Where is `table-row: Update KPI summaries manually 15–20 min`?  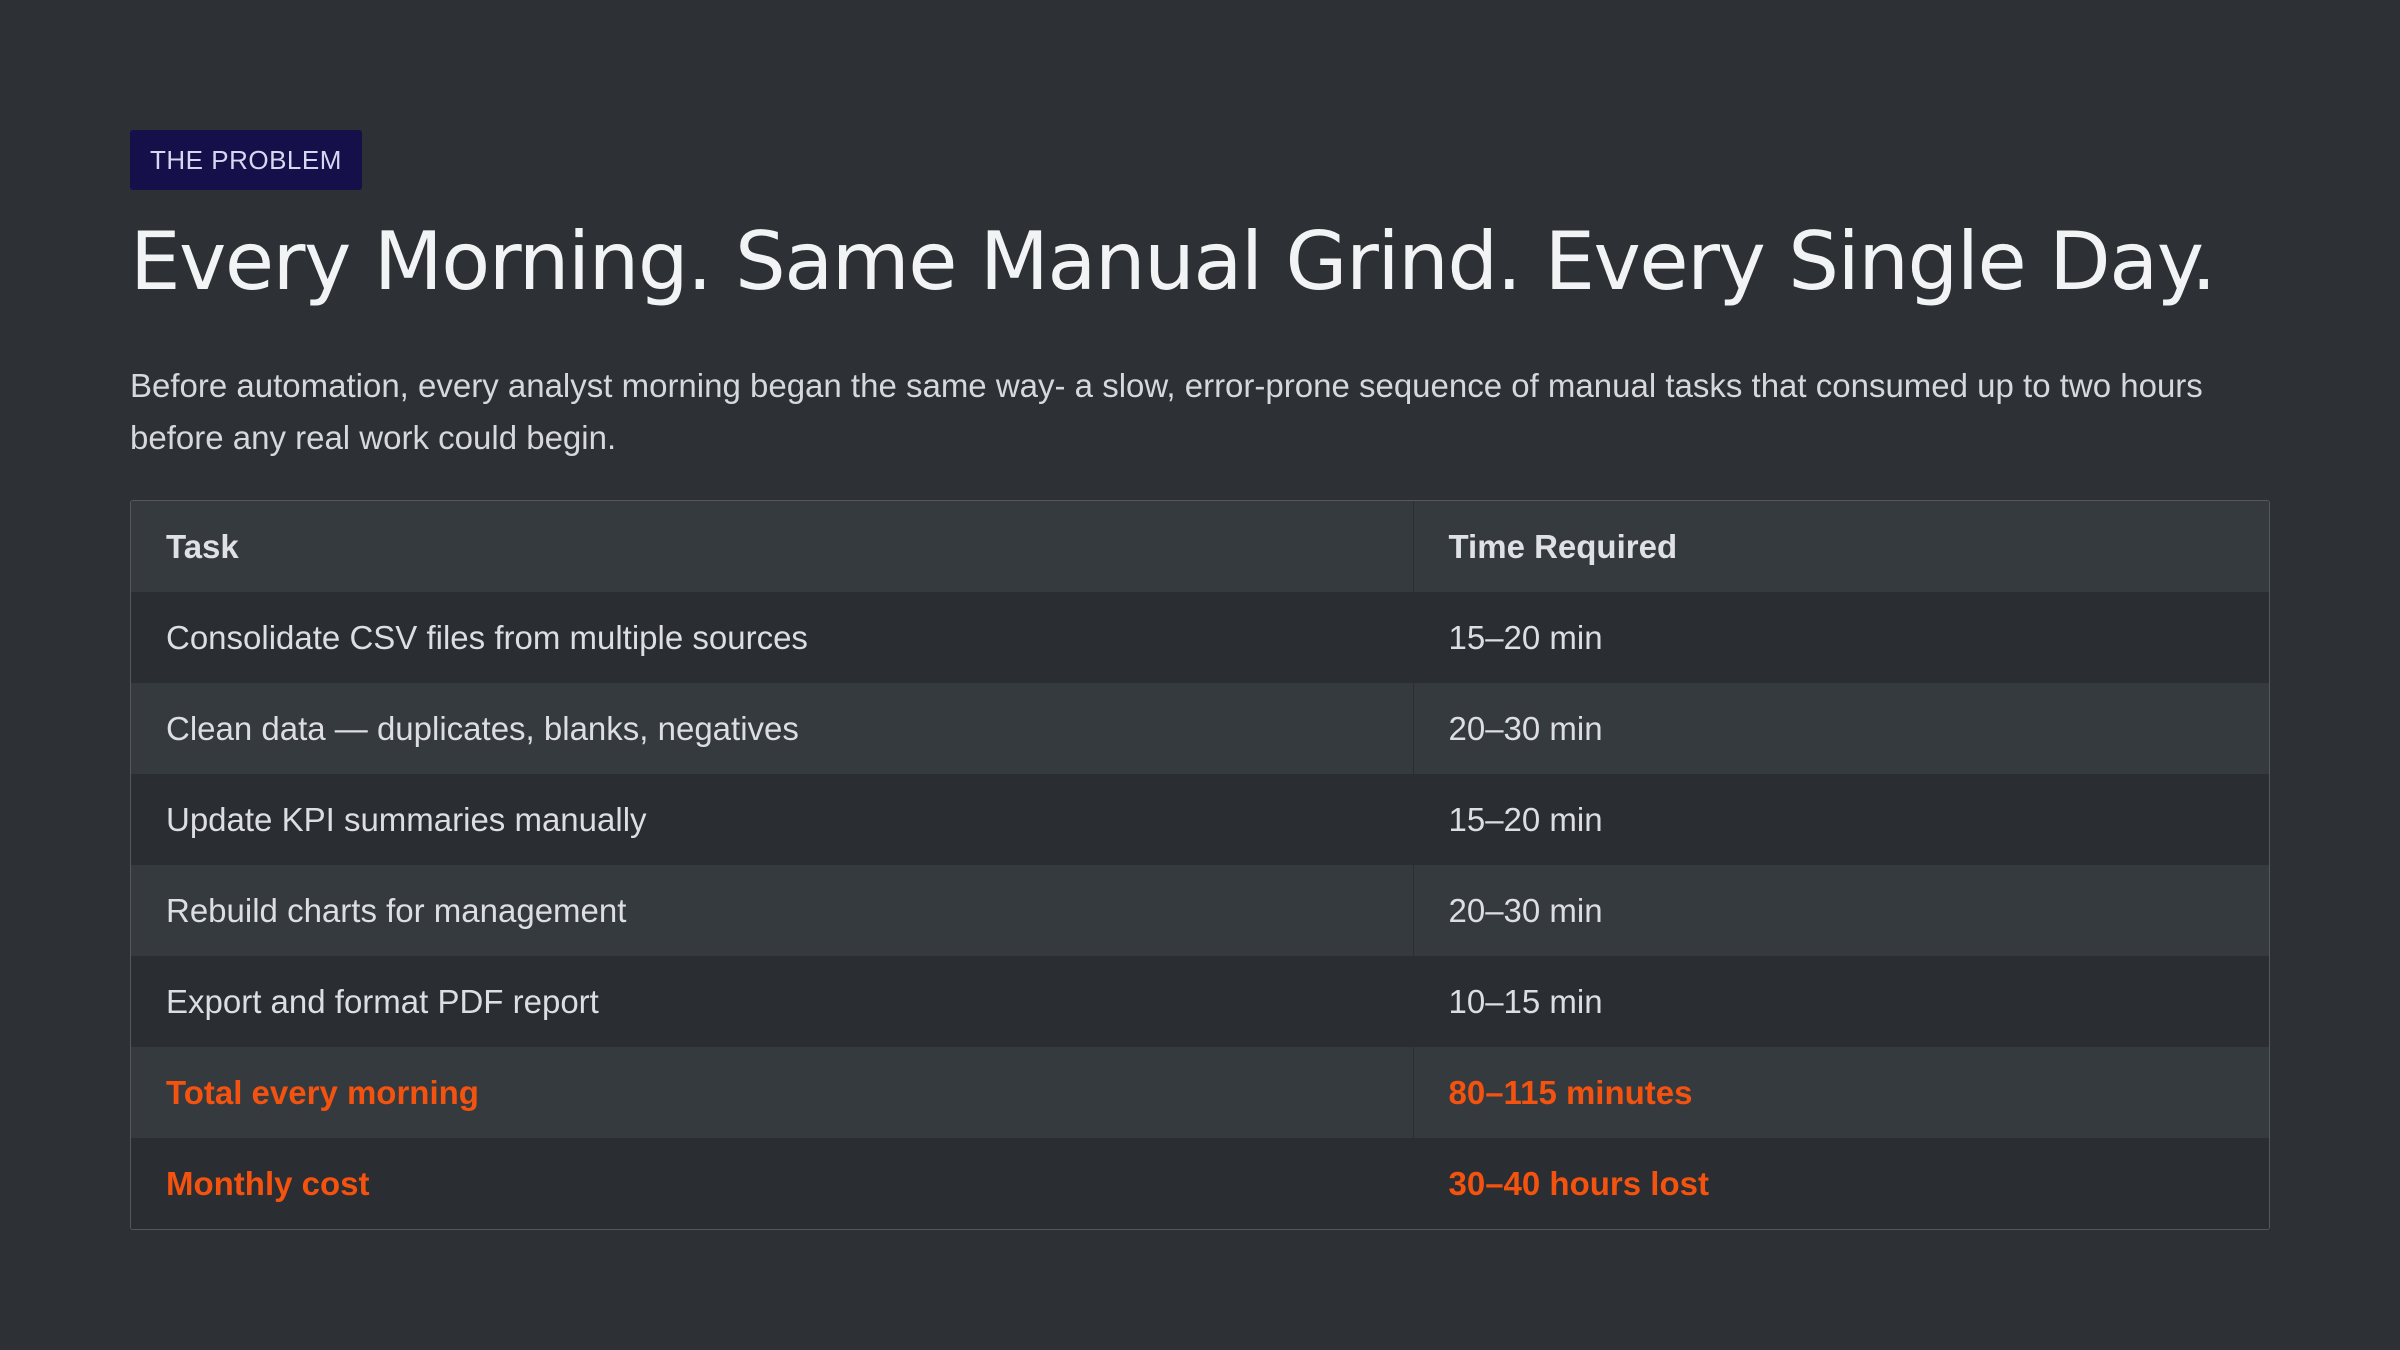 table-row: Update KPI summaries manually 15–20 min is located at coordinates (1200, 819).